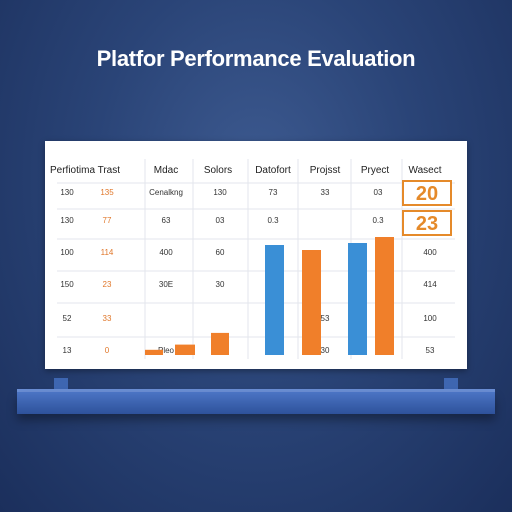 The height and width of the screenshot is (512, 512). Describe the element at coordinates (273, 192) in the screenshot. I see `table-cell: 73` at that location.